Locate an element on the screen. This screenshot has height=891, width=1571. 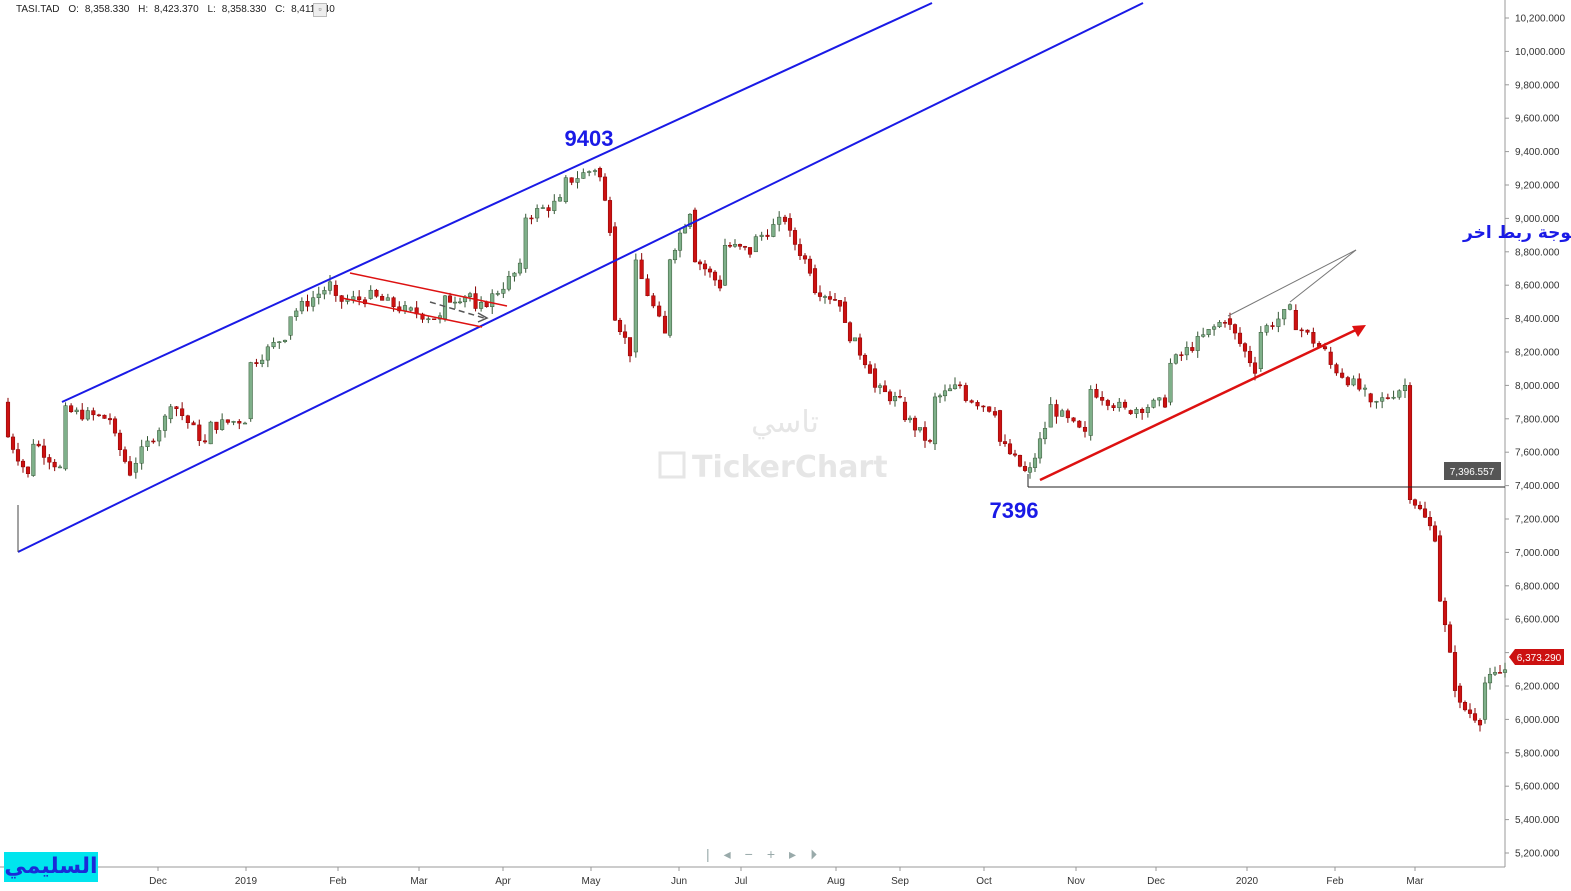
collapse-header-icon: ▫ is located at coordinates (320, 10).